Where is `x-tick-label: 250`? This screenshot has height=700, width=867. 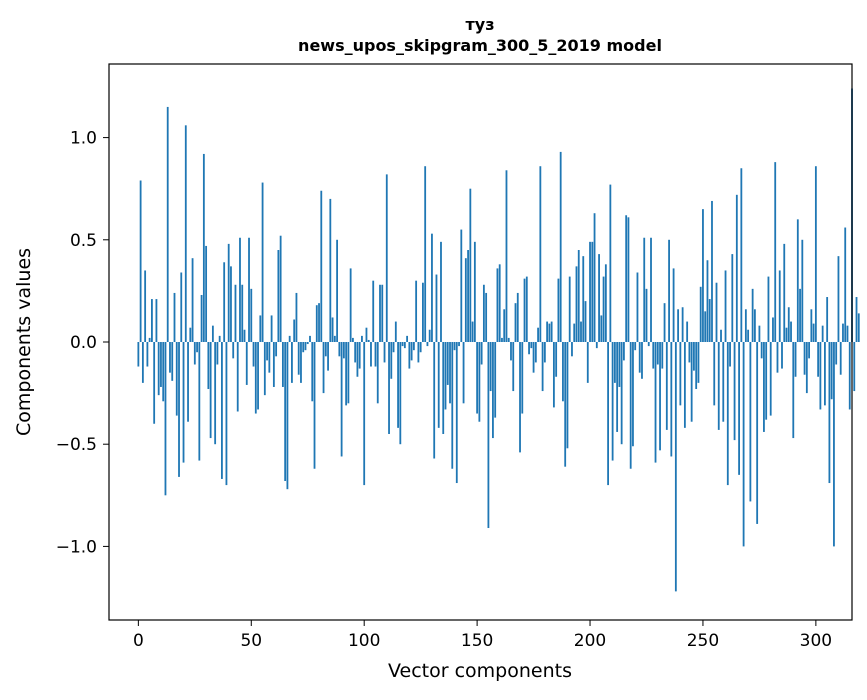
x-tick-label: 250 is located at coordinates (703, 641).